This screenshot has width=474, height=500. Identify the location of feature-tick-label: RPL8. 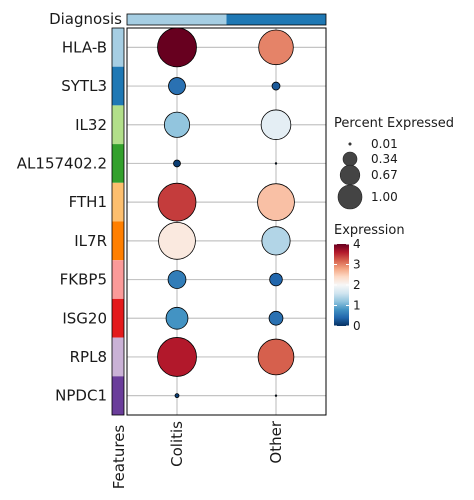
(88, 357).